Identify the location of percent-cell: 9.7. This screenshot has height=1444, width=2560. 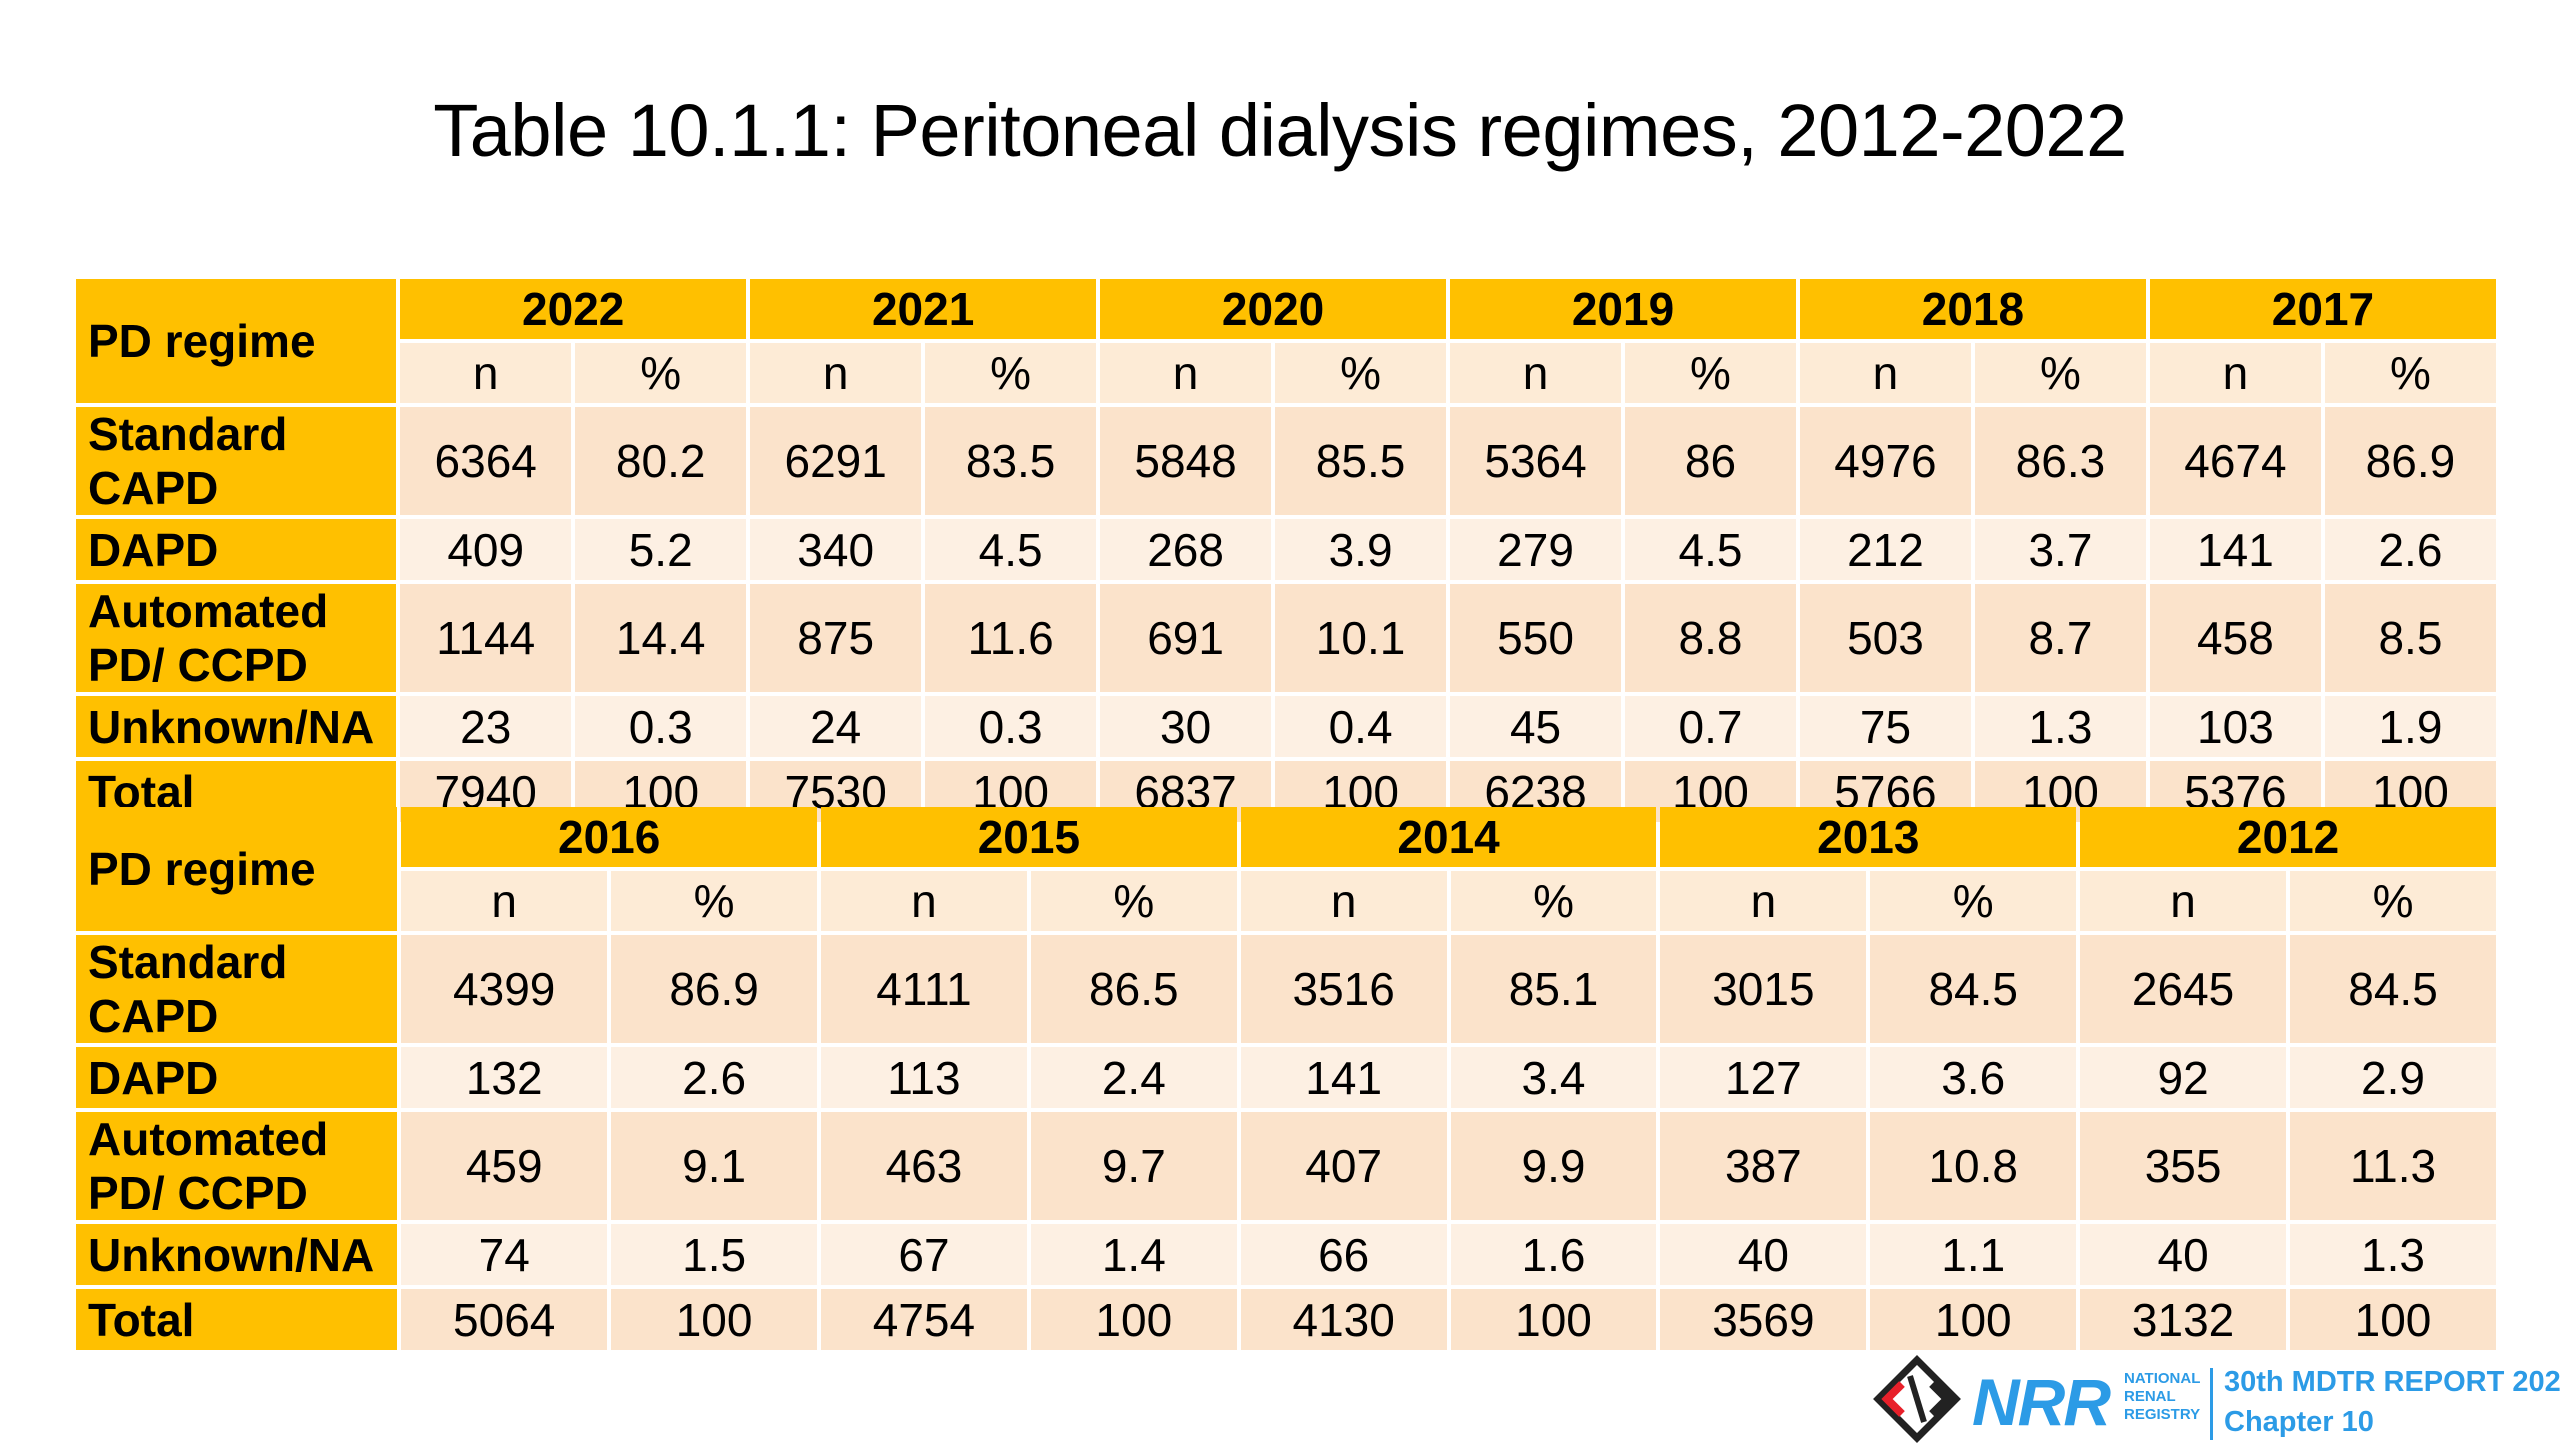
(1133, 1166).